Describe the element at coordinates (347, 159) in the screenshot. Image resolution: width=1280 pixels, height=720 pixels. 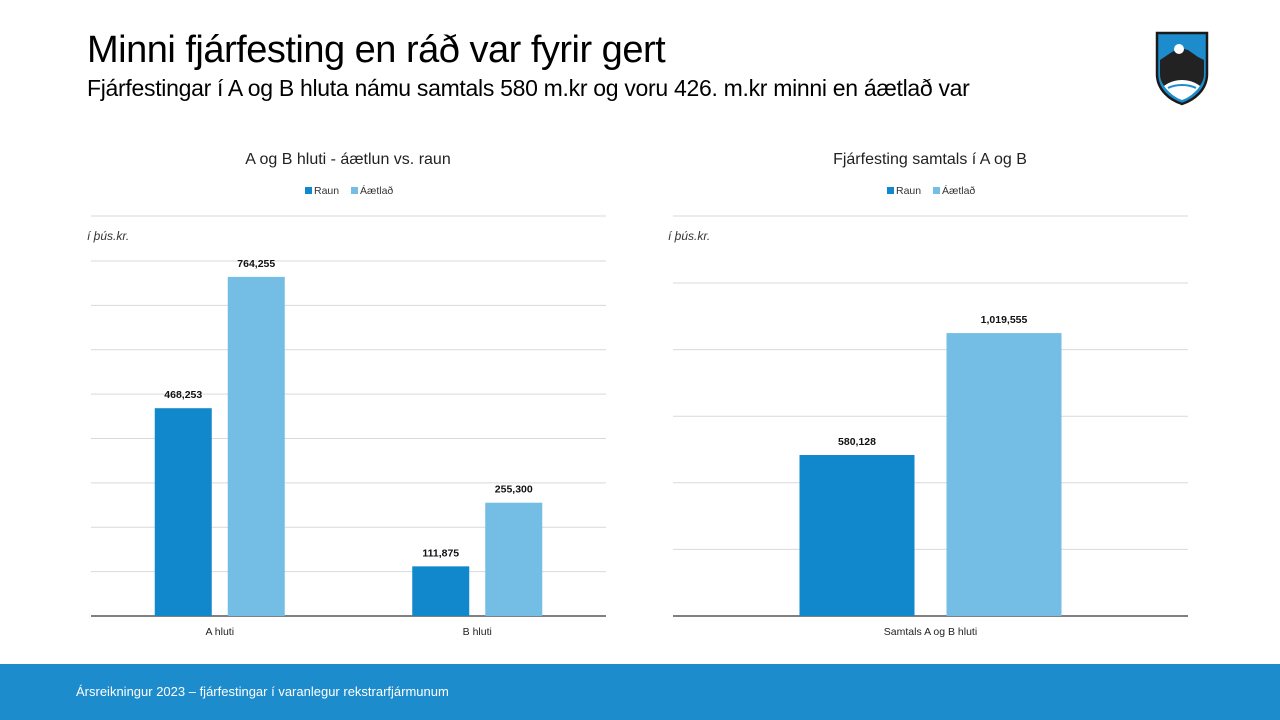
I see `chart-title: A og B hluti - áætlun vs. raun` at that location.